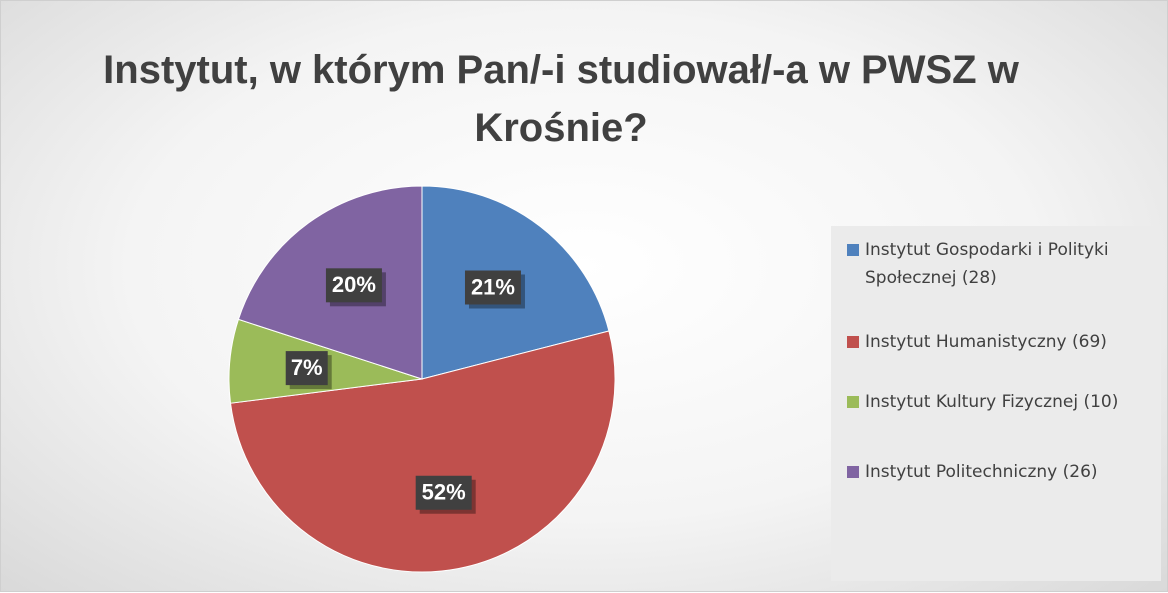 This screenshot has height=593, width=1168. I want to click on legend-item: Instytut Kultury Fizycznej (10), so click(1002, 402).